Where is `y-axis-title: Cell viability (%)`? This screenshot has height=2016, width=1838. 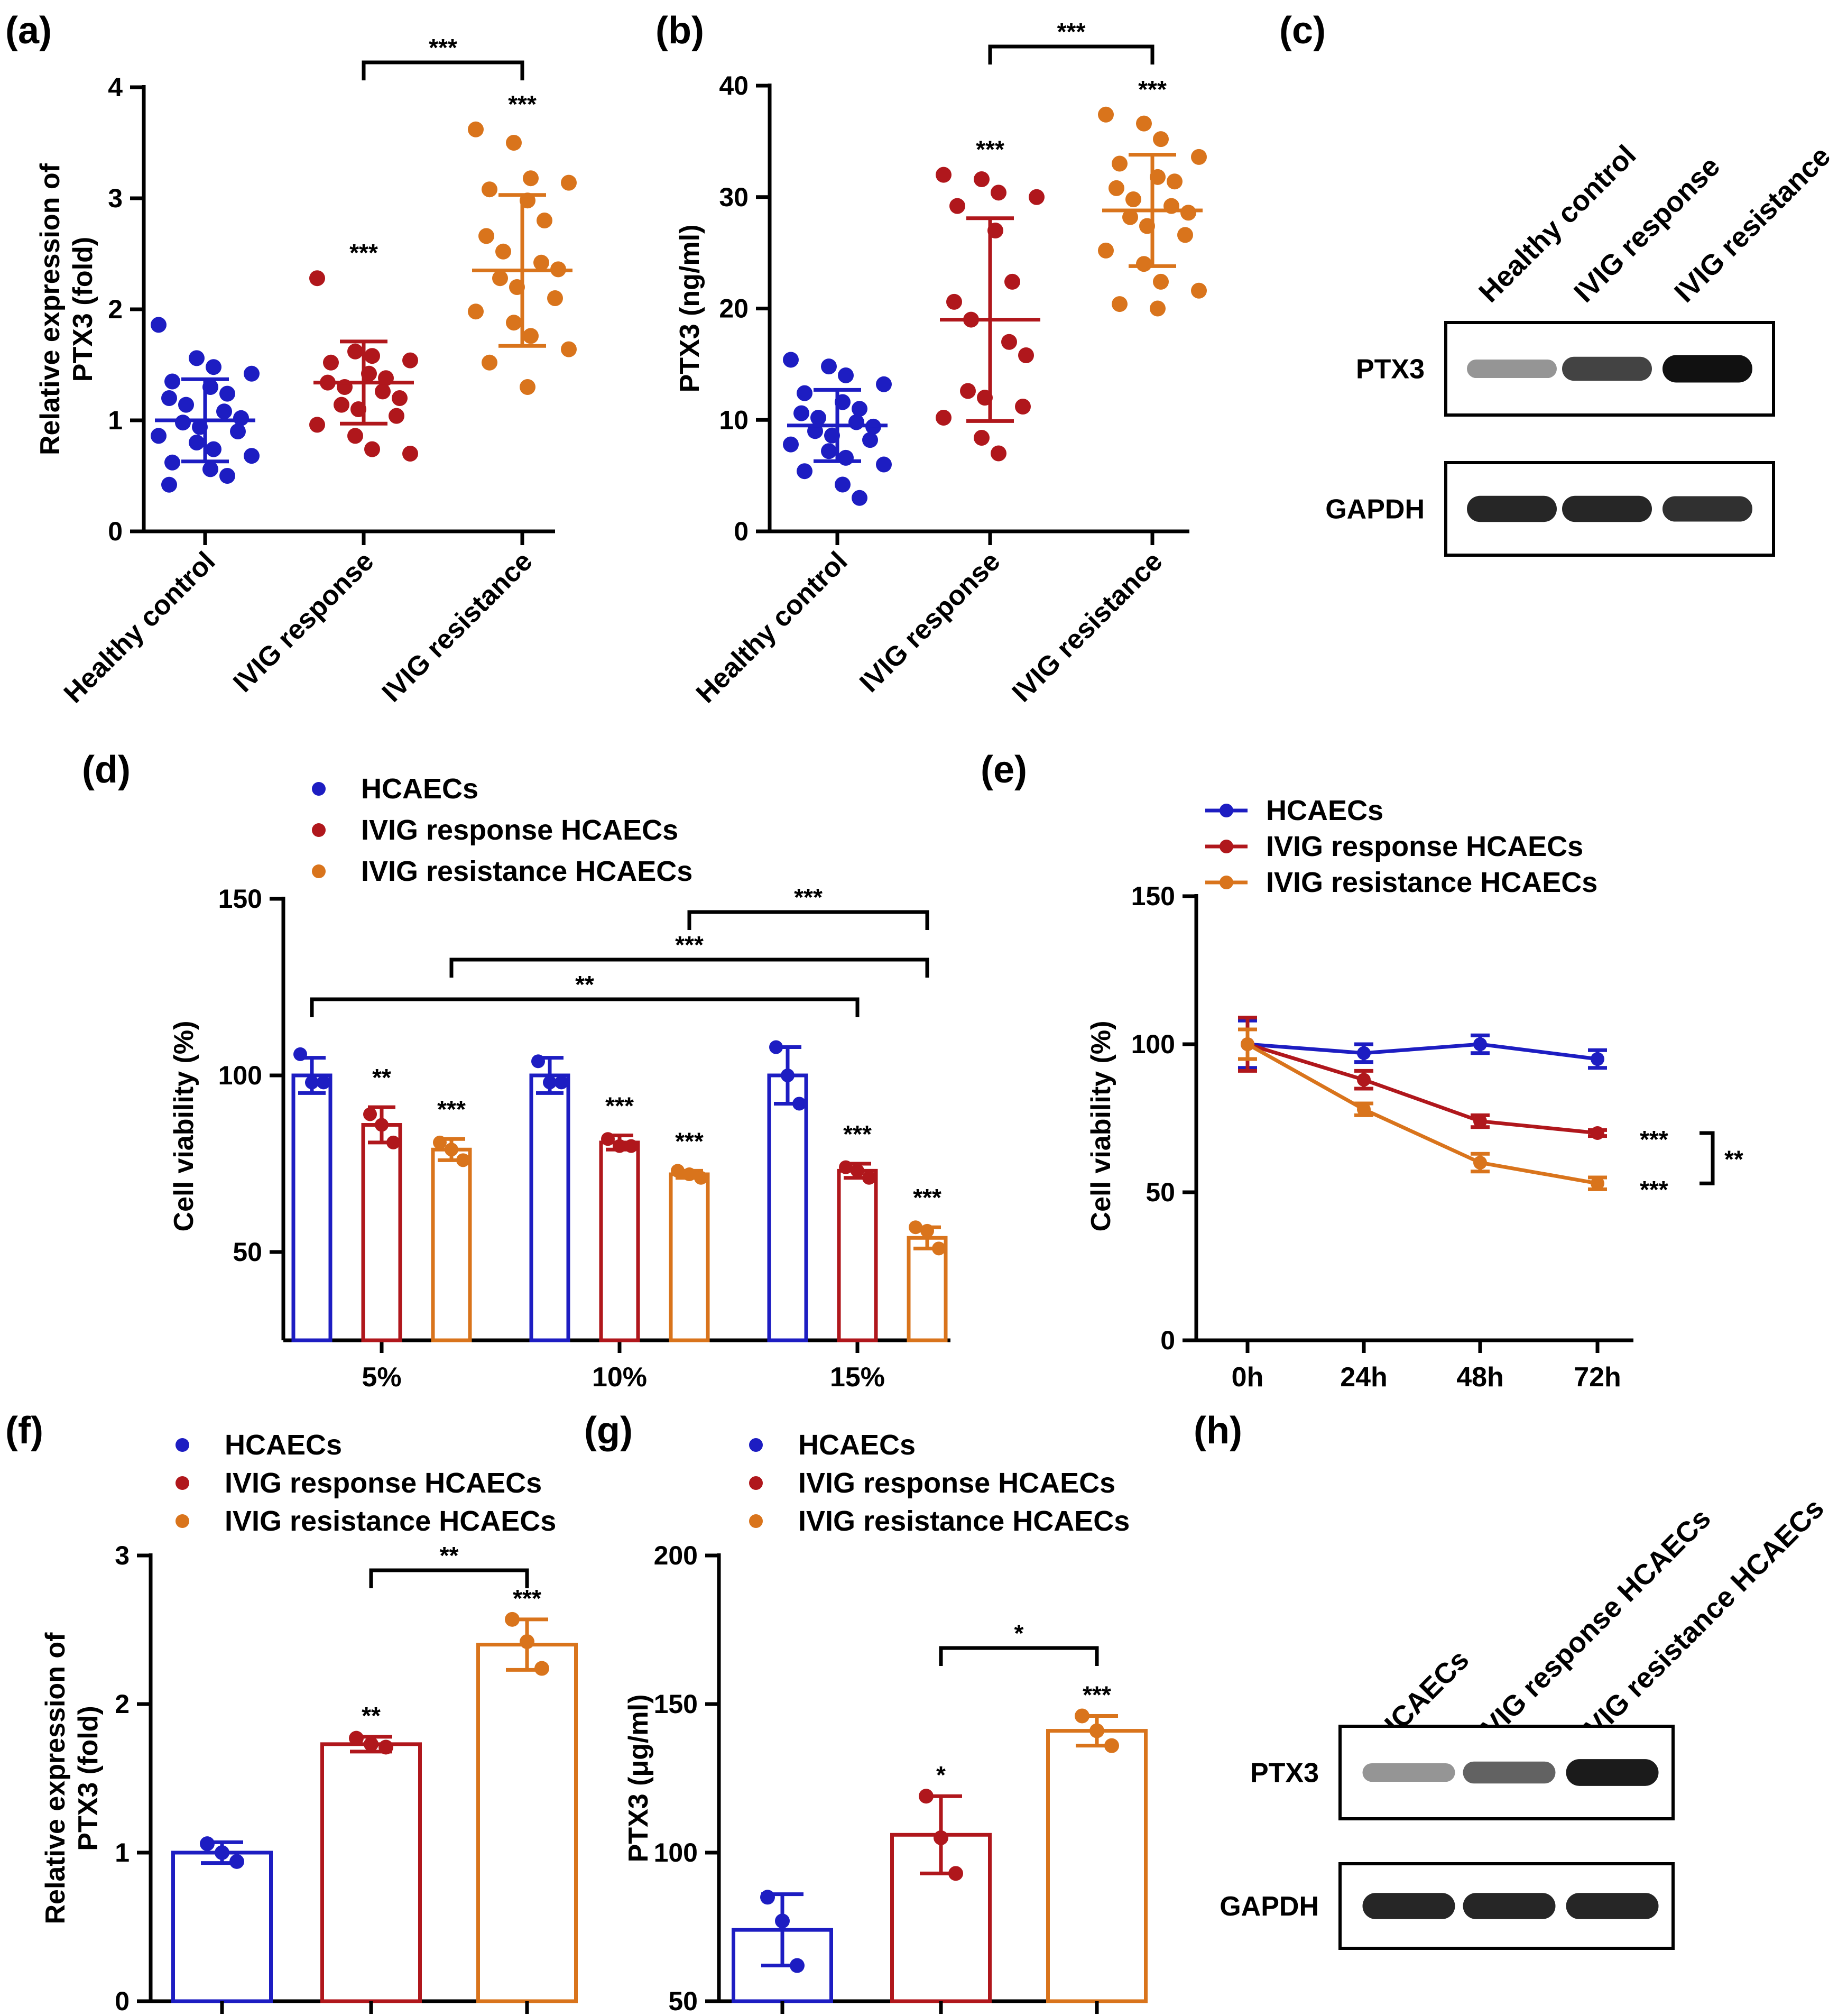 y-axis-title: Cell viability (%) is located at coordinates (184, 1126).